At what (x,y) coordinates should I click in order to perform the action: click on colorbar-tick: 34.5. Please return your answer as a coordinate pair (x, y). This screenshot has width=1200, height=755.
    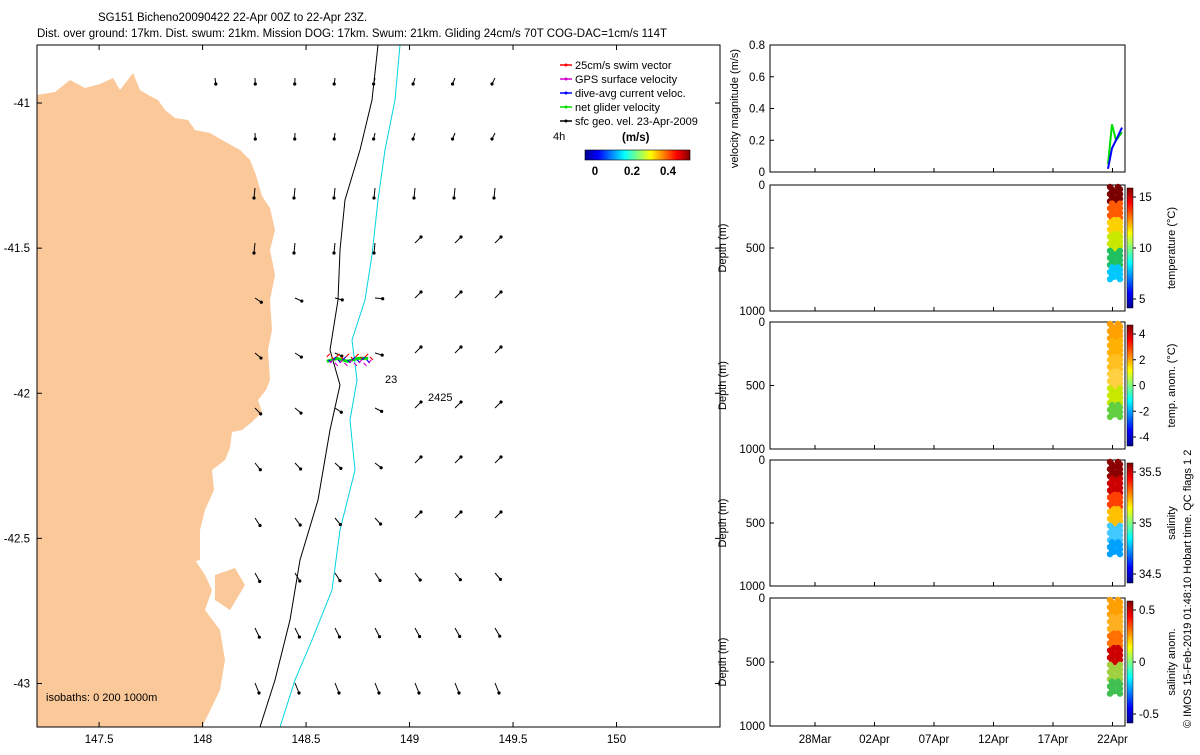
    Looking at the image, I should click on (1150, 575).